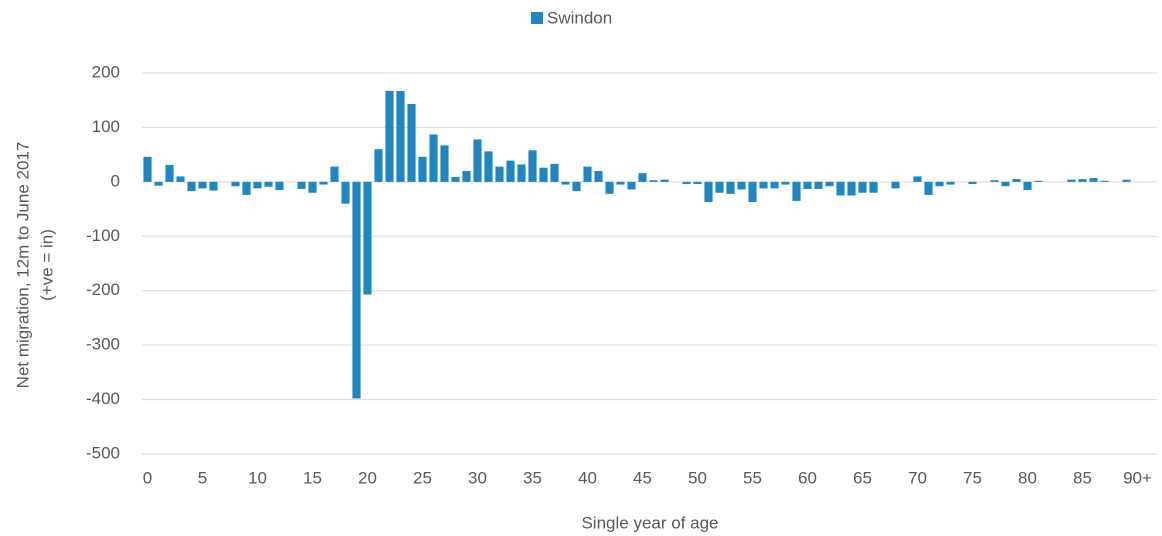 Image resolution: width=1162 pixels, height=536 pixels. Describe the element at coordinates (532, 477) in the screenshot. I see `x-tick-label: 35` at that location.